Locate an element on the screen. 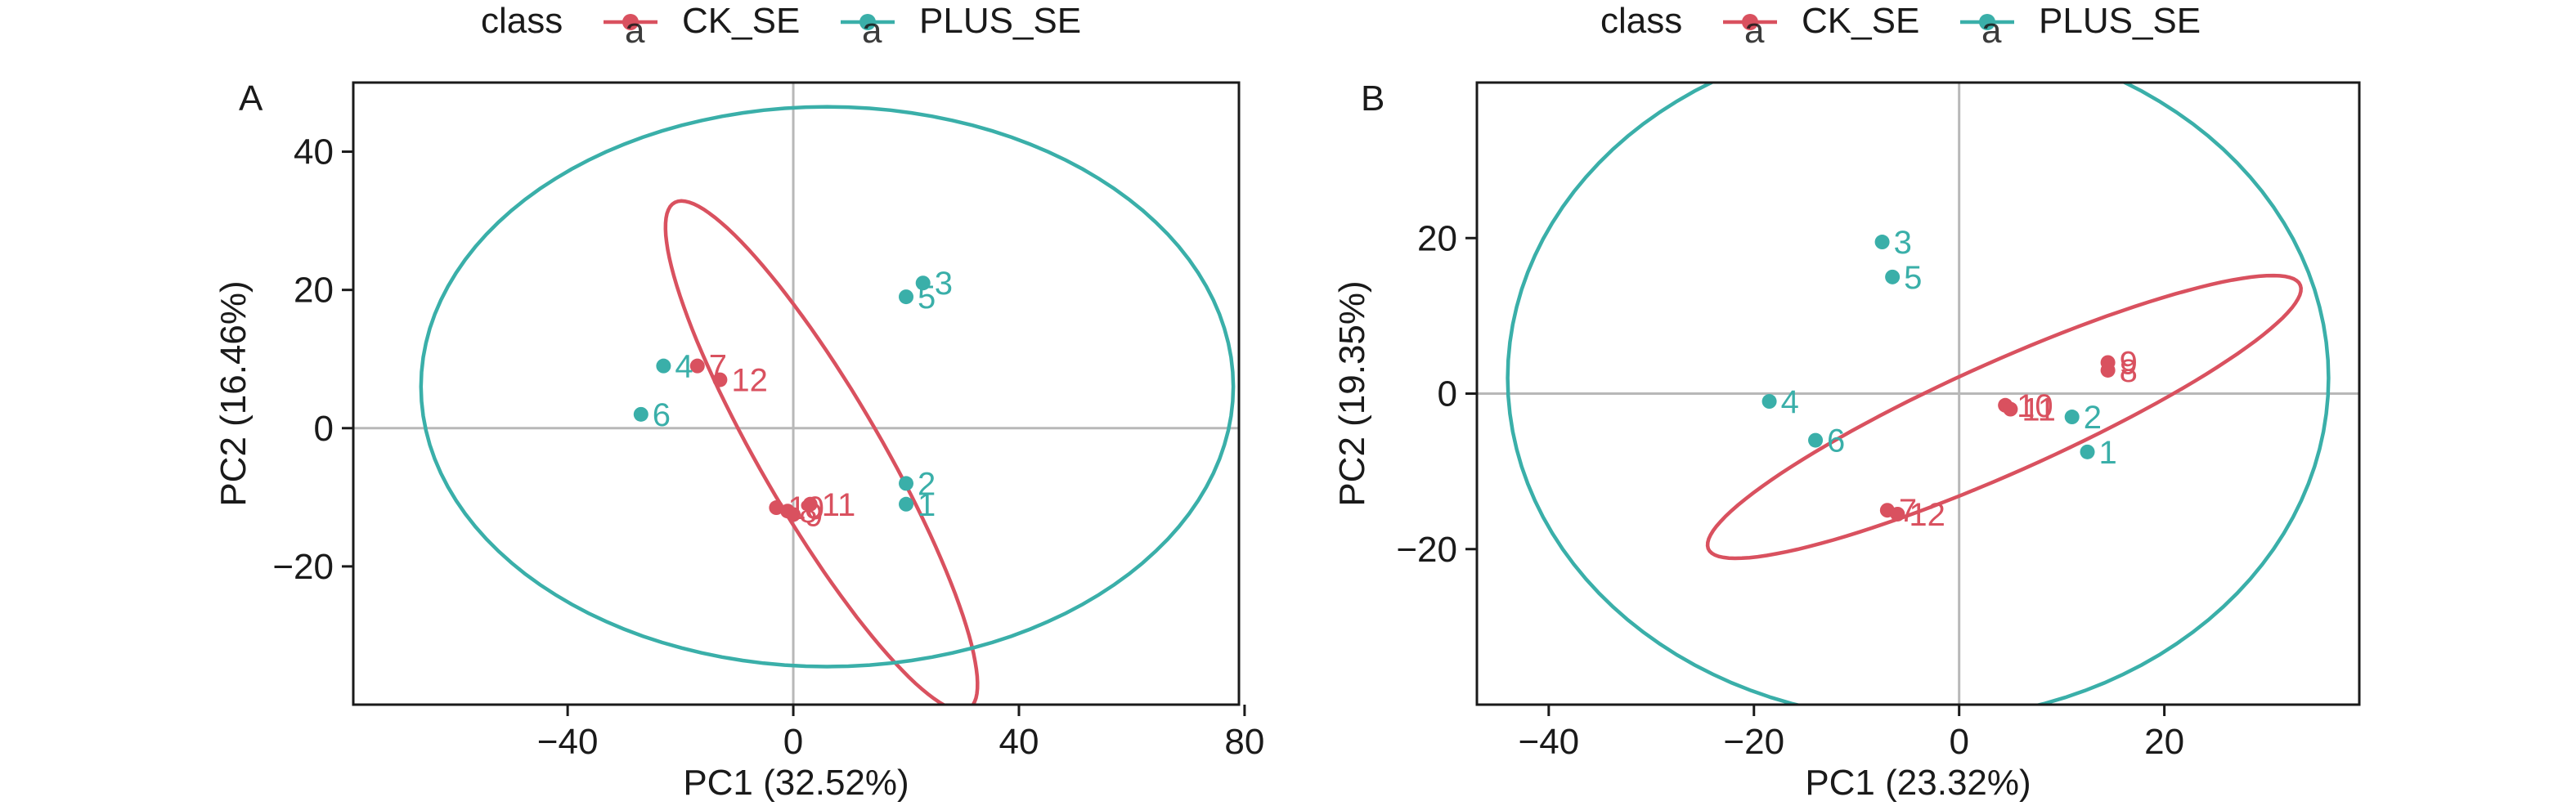 The image size is (2576, 806). y-tick-label: 40 is located at coordinates (314, 152).